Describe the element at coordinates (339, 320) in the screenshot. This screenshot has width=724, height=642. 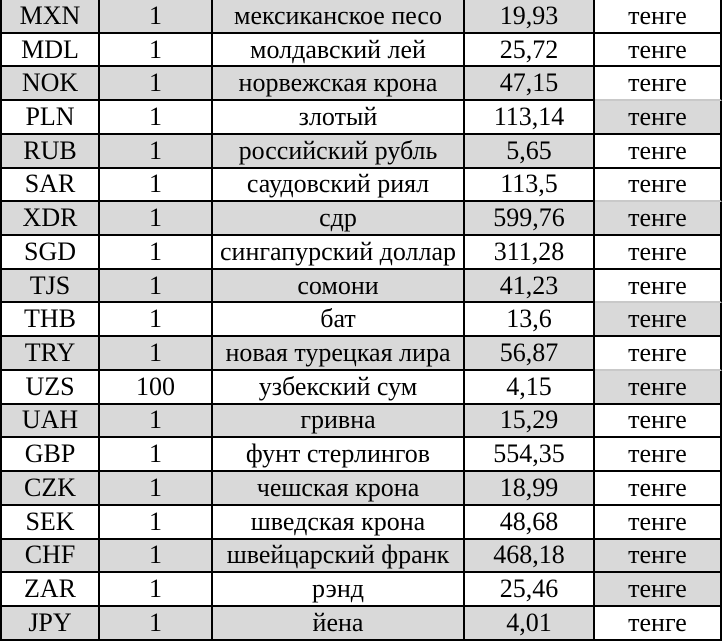
I see `currency-name-cell: бат` at that location.